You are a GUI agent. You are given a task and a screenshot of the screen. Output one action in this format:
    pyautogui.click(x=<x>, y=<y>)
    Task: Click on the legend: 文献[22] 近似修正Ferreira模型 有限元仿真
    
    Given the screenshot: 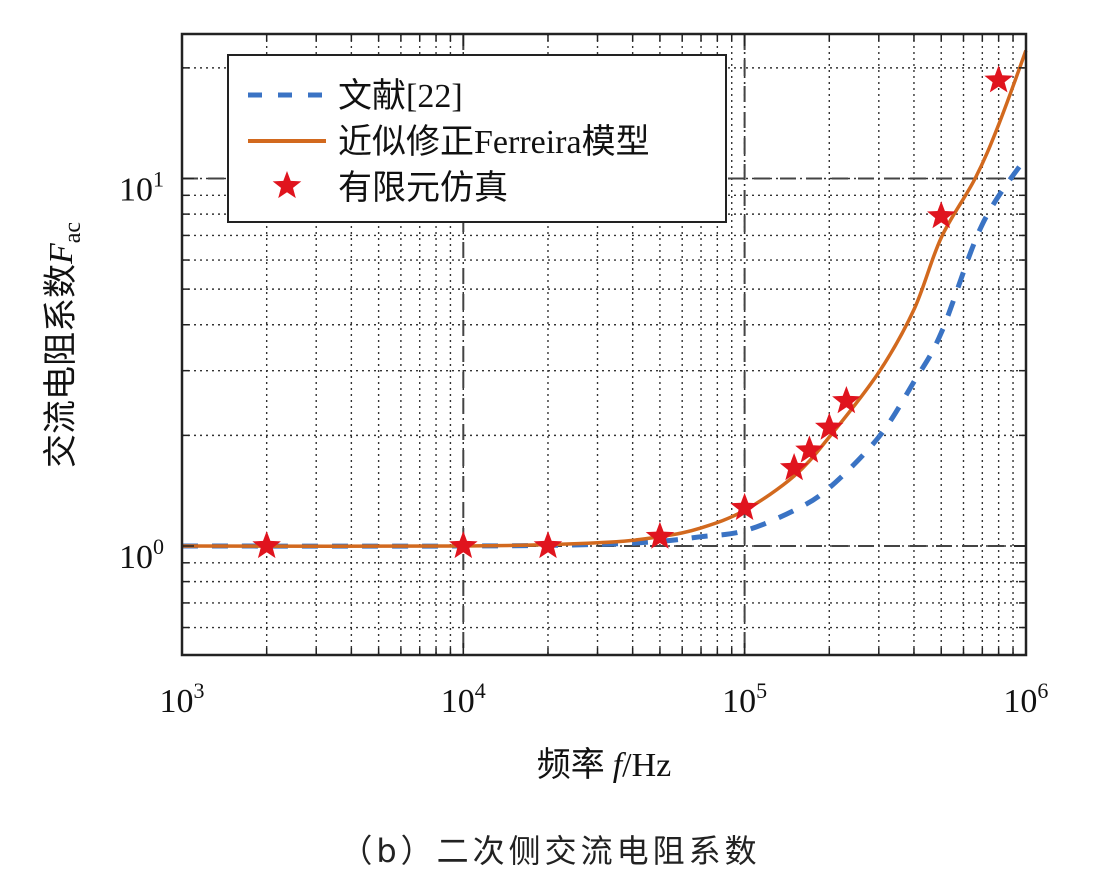 What is the action you would take?
    pyautogui.click(x=477, y=138)
    